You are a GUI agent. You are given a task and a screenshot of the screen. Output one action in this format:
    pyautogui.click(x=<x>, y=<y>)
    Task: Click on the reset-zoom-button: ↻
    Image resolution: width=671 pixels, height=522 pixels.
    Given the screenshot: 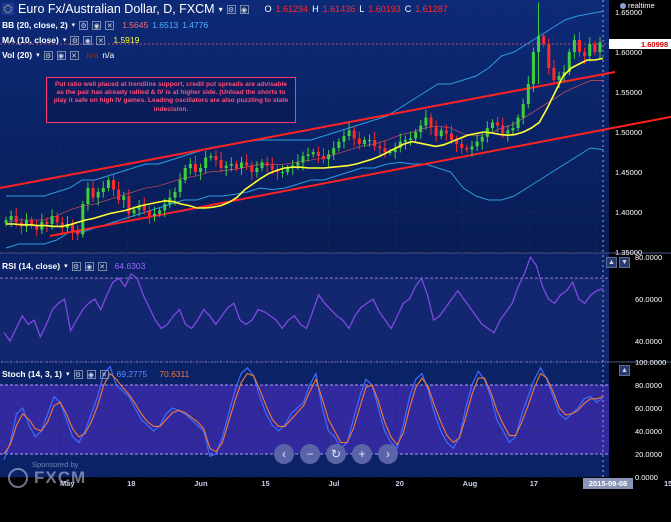 What is the action you would take?
    pyautogui.click(x=336, y=454)
    